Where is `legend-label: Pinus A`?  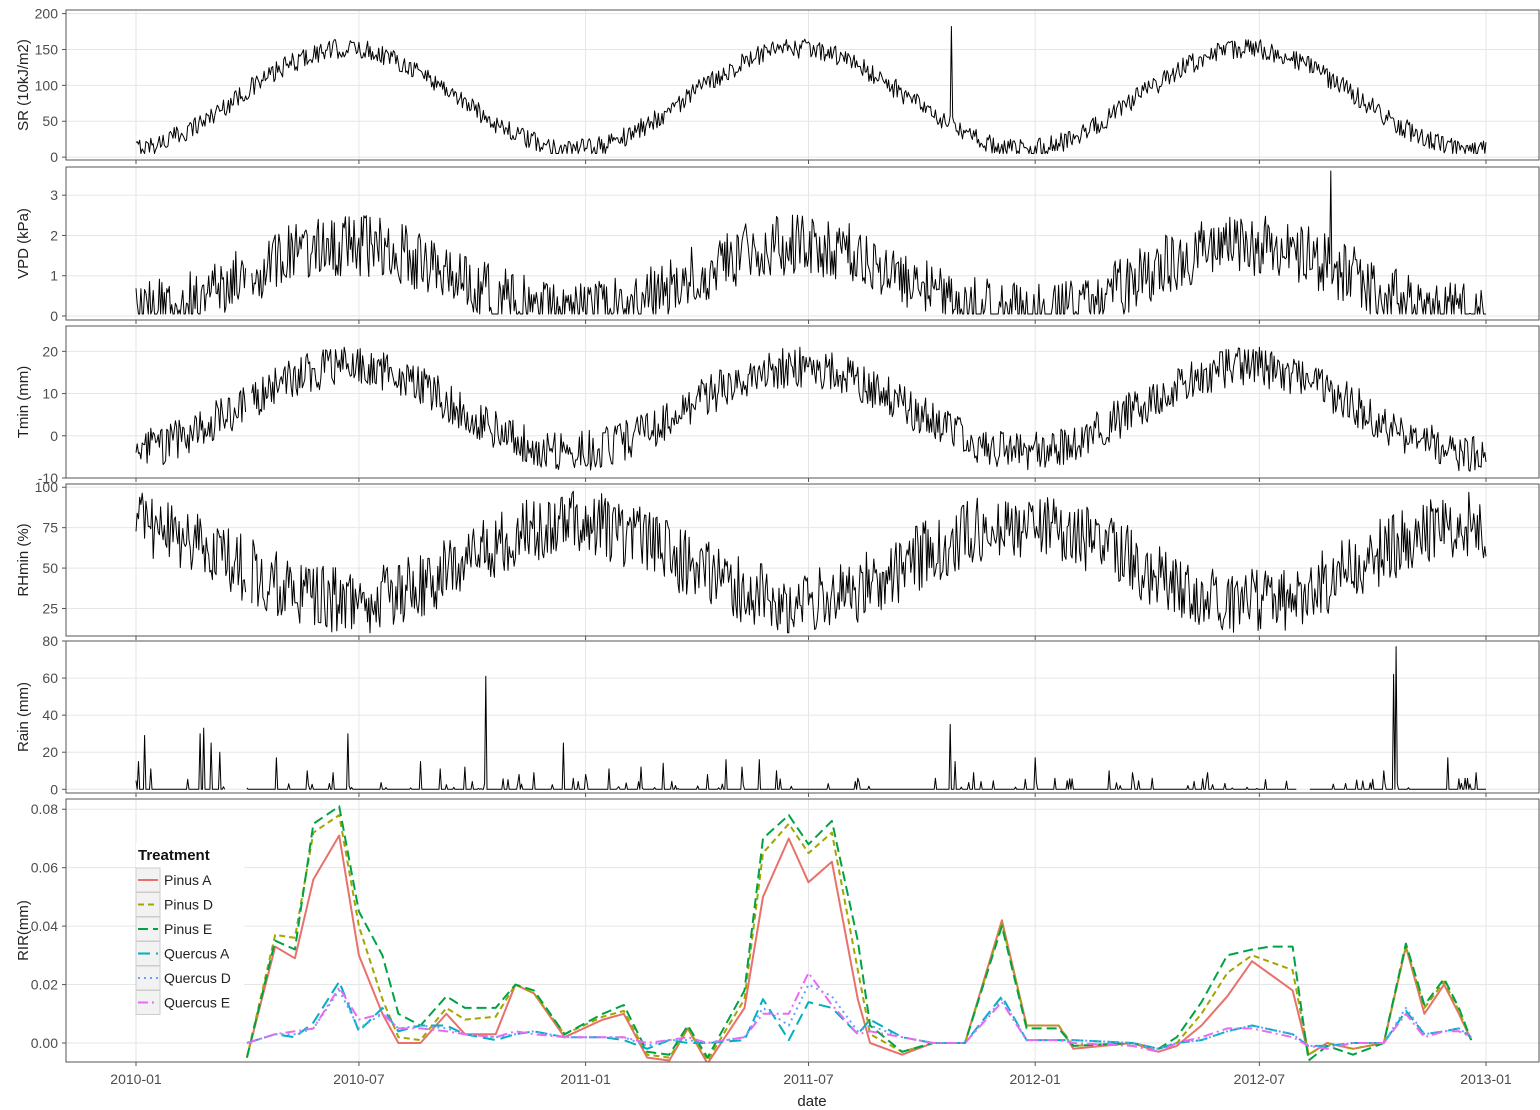
legend-label: Pinus A is located at coordinates (188, 880).